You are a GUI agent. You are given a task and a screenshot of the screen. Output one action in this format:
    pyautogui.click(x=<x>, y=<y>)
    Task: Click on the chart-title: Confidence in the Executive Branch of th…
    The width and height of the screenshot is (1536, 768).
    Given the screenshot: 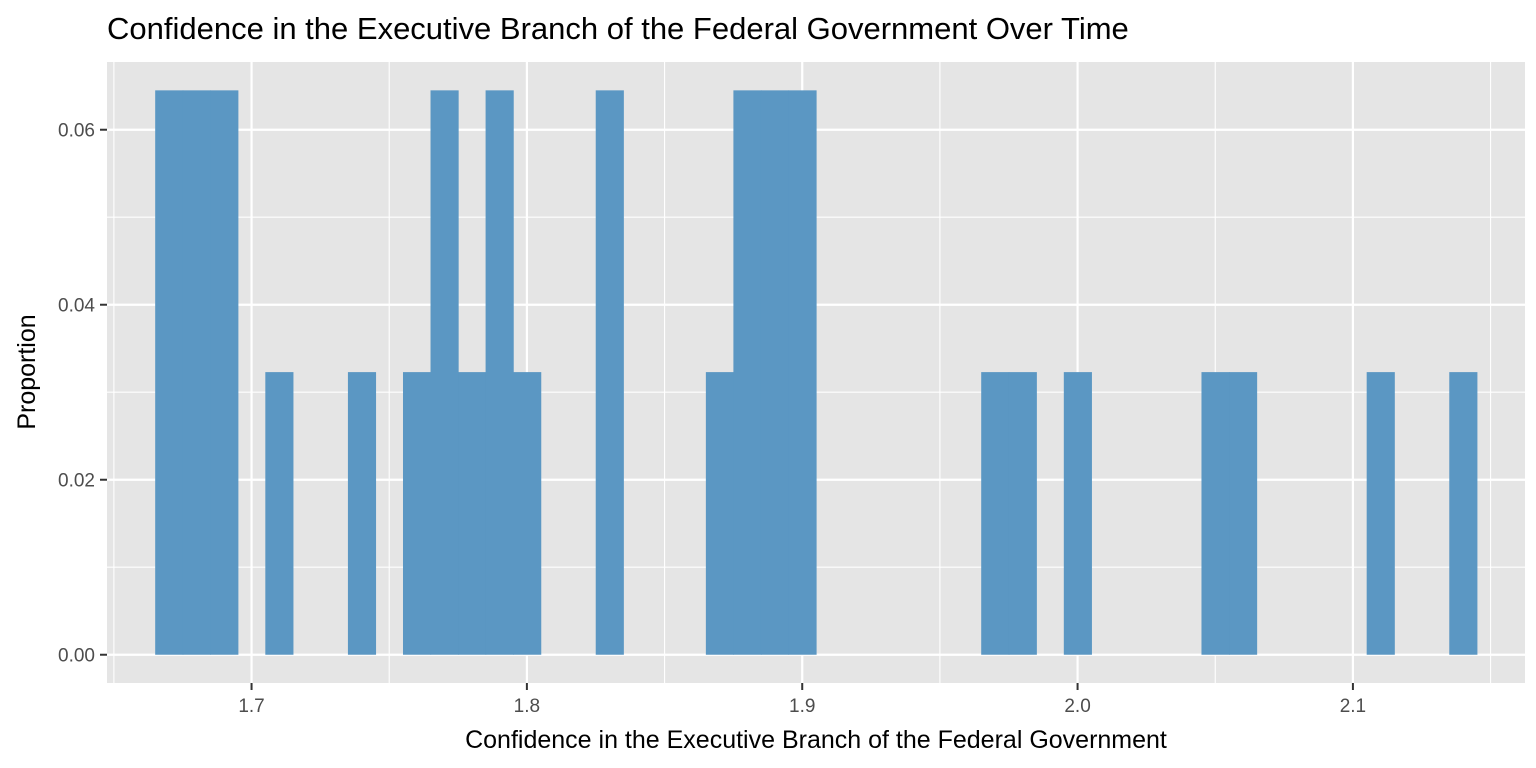 What is the action you would take?
    pyautogui.click(x=618, y=28)
    